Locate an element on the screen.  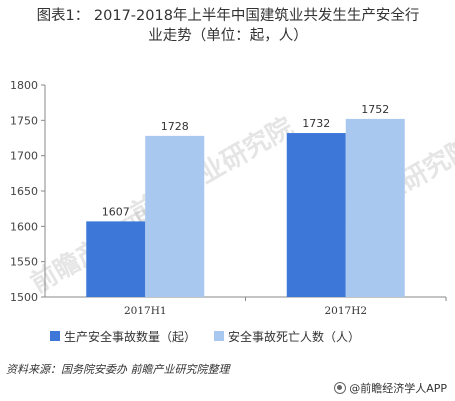
source-note: 资料来源：国务院安委办 前瞻产业研究院整理 is located at coordinates (118, 369).